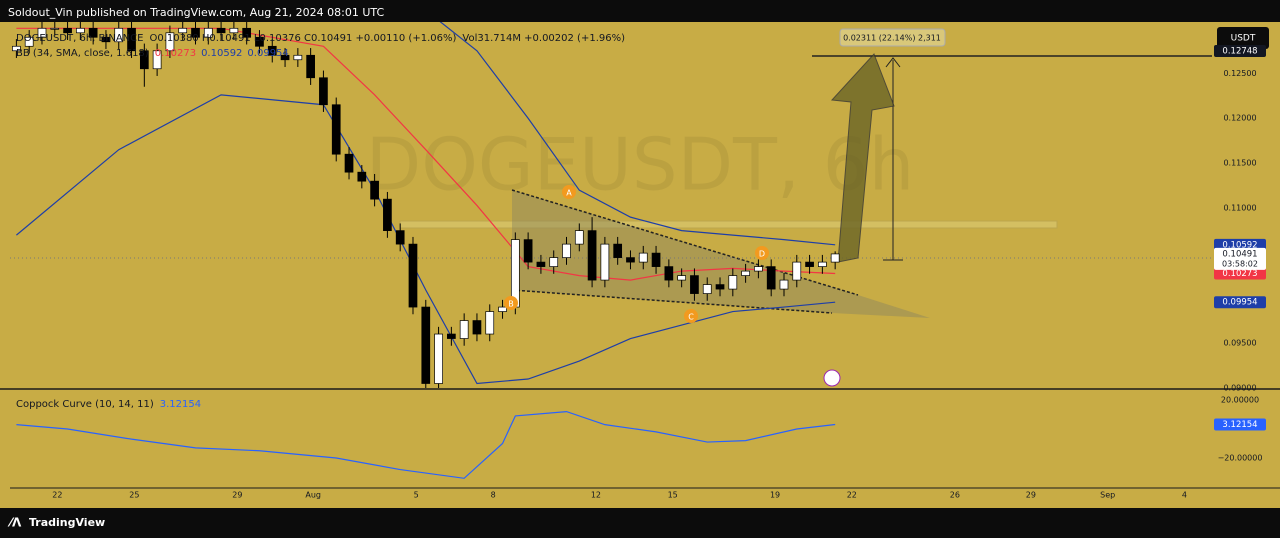 This screenshot has height=538, width=1280. I want to click on x-tick-label: Sep, so click(1107, 495).